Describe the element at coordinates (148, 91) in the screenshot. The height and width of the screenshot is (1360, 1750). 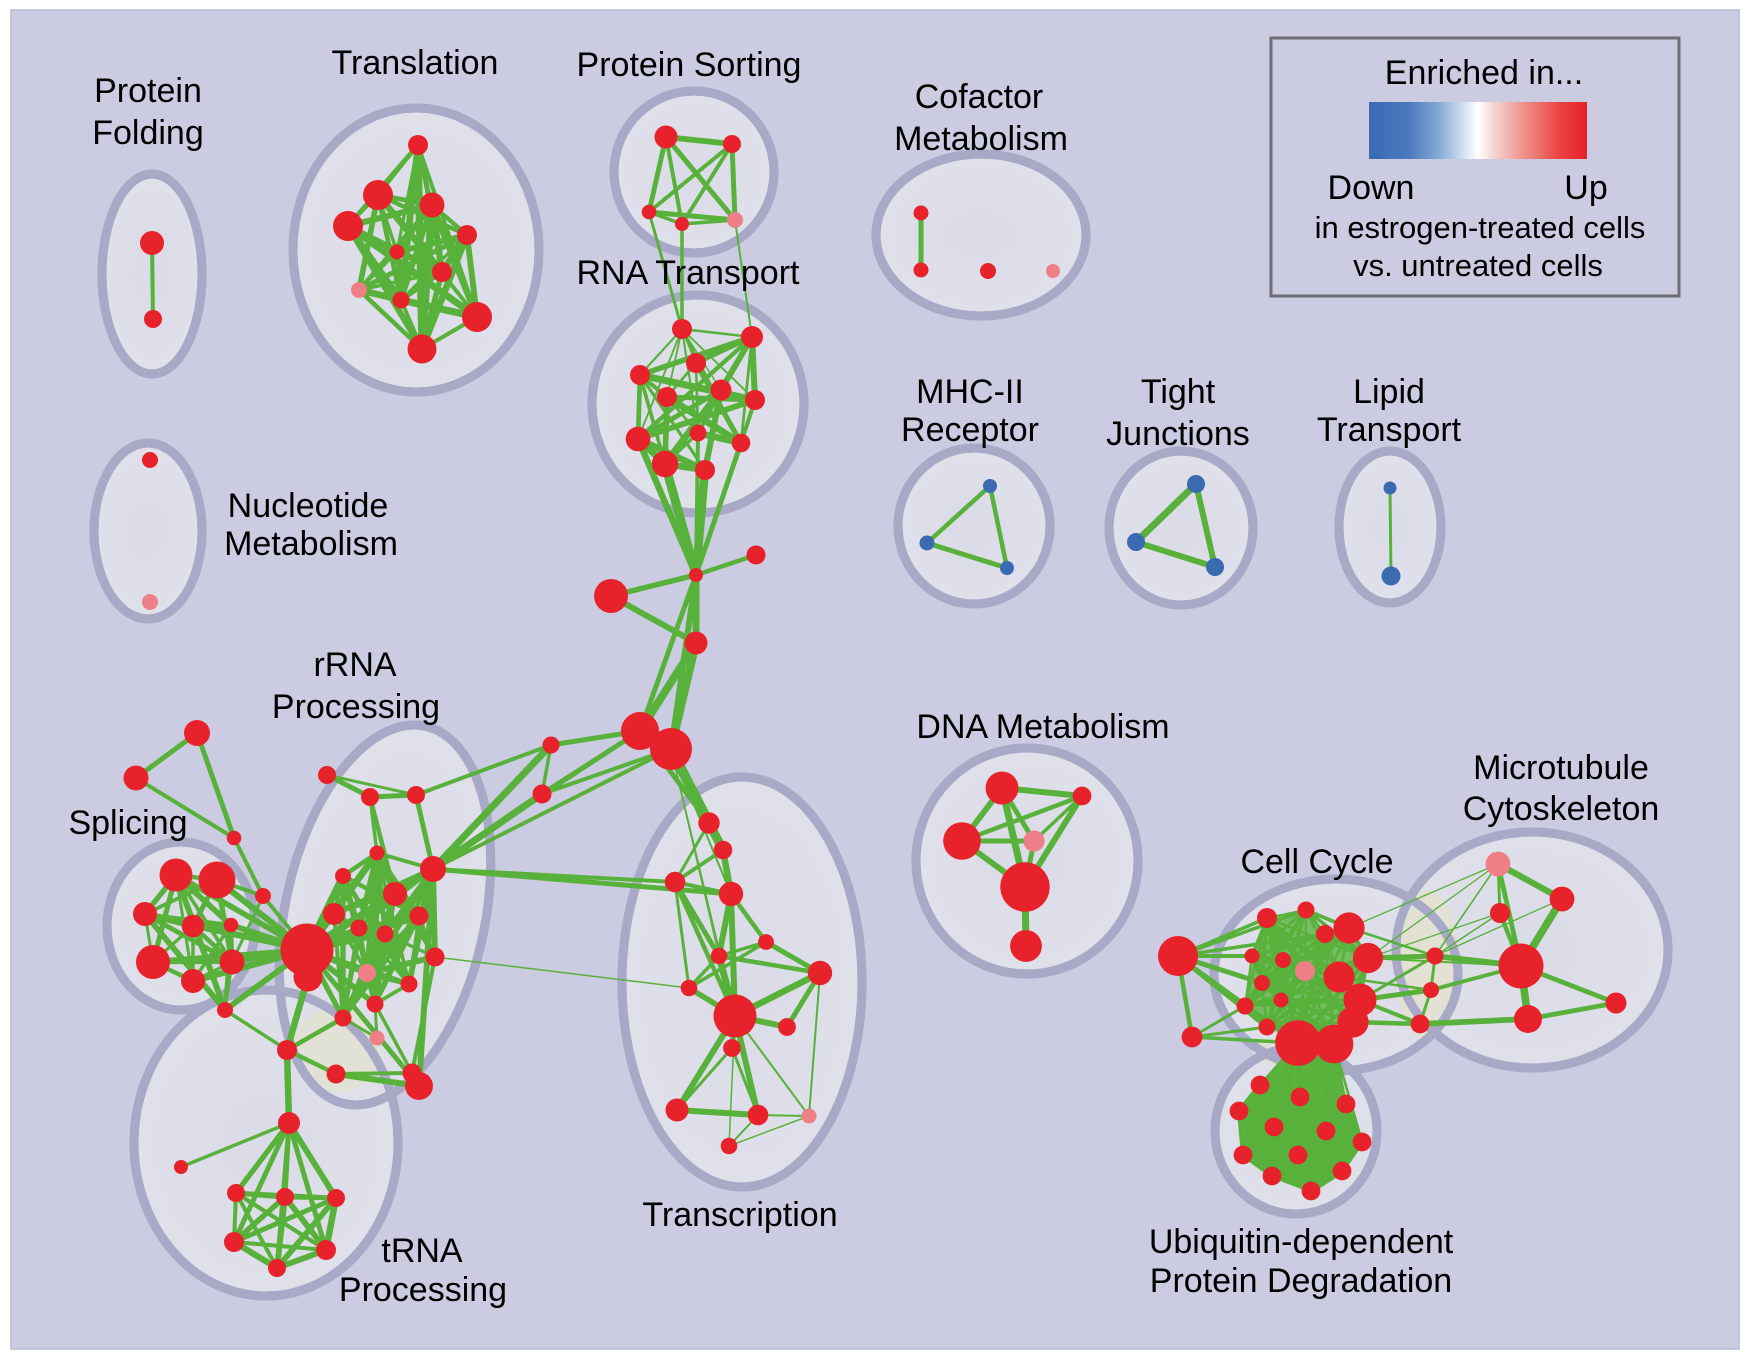
I see `svg-text: Protein` at that location.